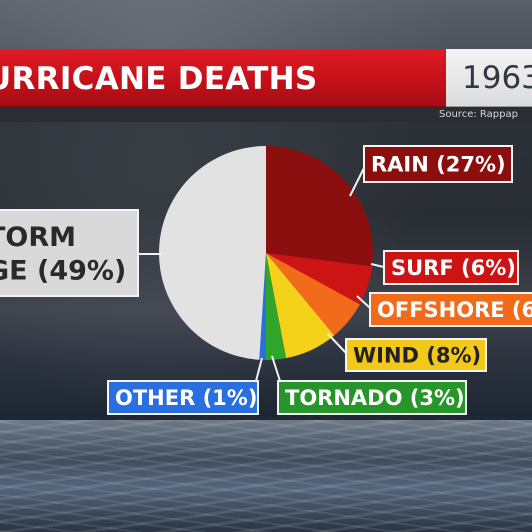 This screenshot has height=532, width=532. What do you see at coordinates (478, 114) in the screenshot?
I see `source-label: Source: Rappap` at bounding box center [478, 114].